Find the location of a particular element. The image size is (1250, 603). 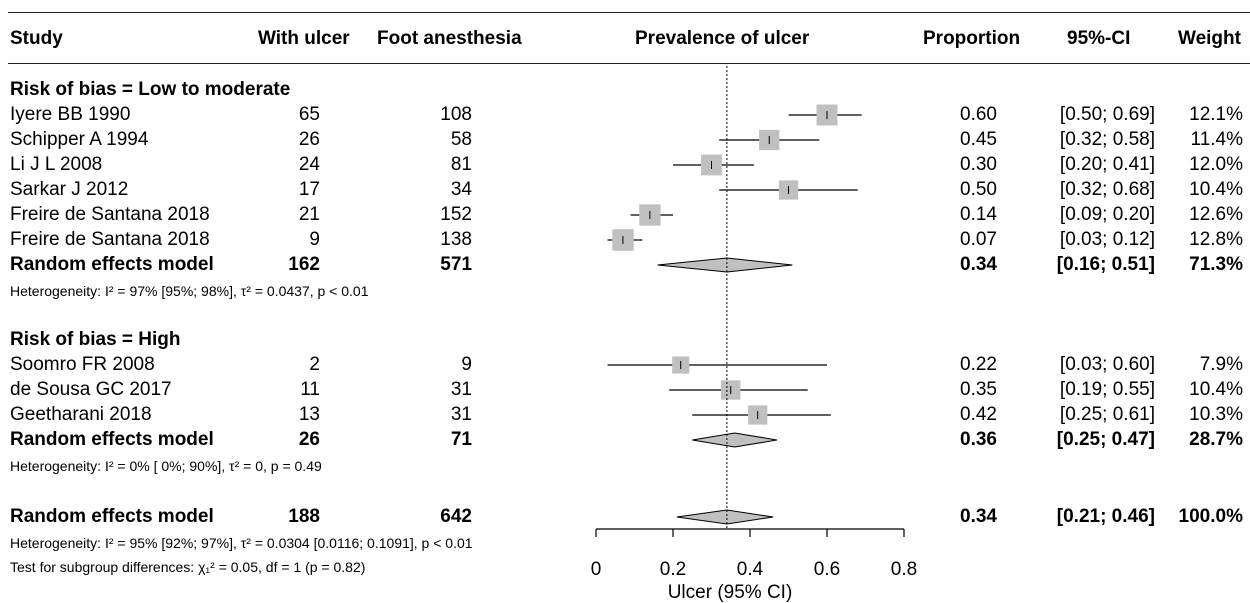

header-proportion: Proportion is located at coordinates (972, 38).